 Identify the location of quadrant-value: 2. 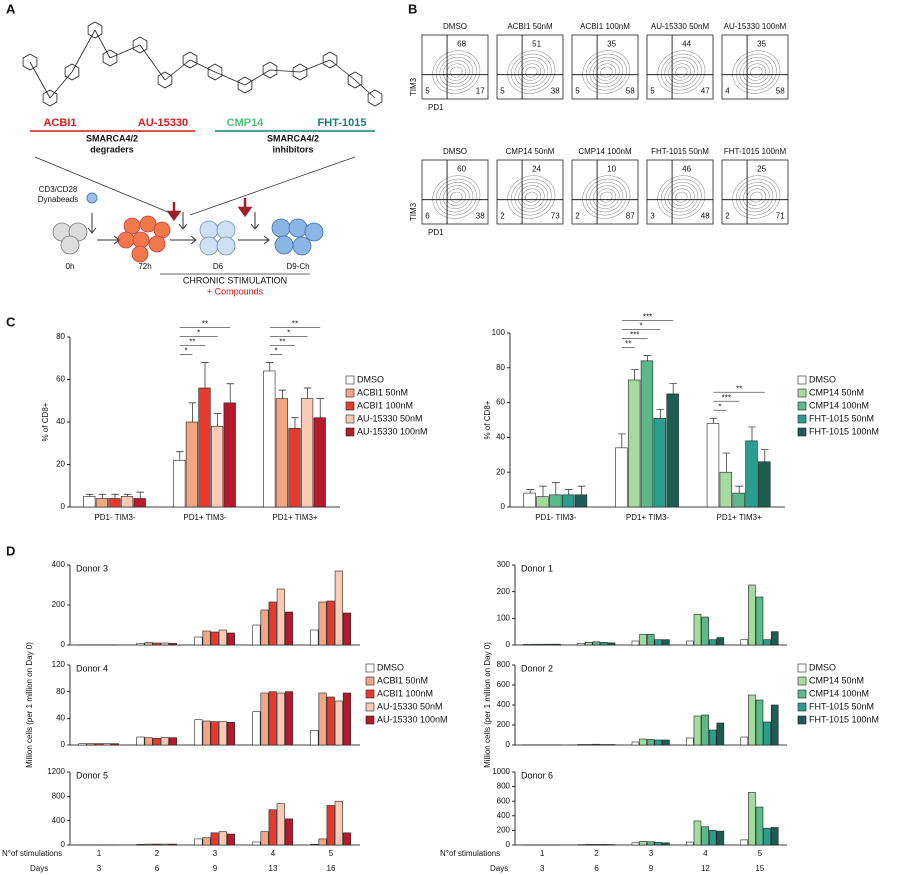
(502, 215).